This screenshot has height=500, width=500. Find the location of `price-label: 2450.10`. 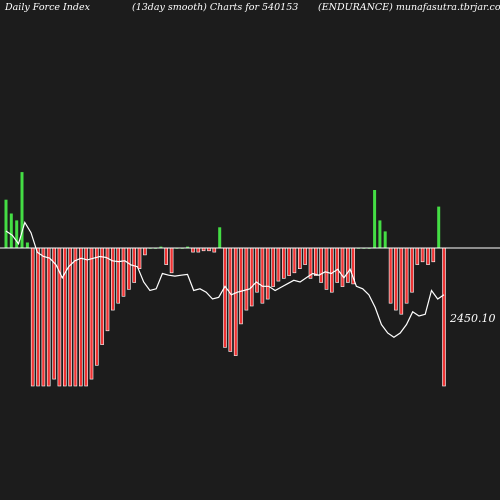

price-label: 2450.10 is located at coordinates (472, 318).